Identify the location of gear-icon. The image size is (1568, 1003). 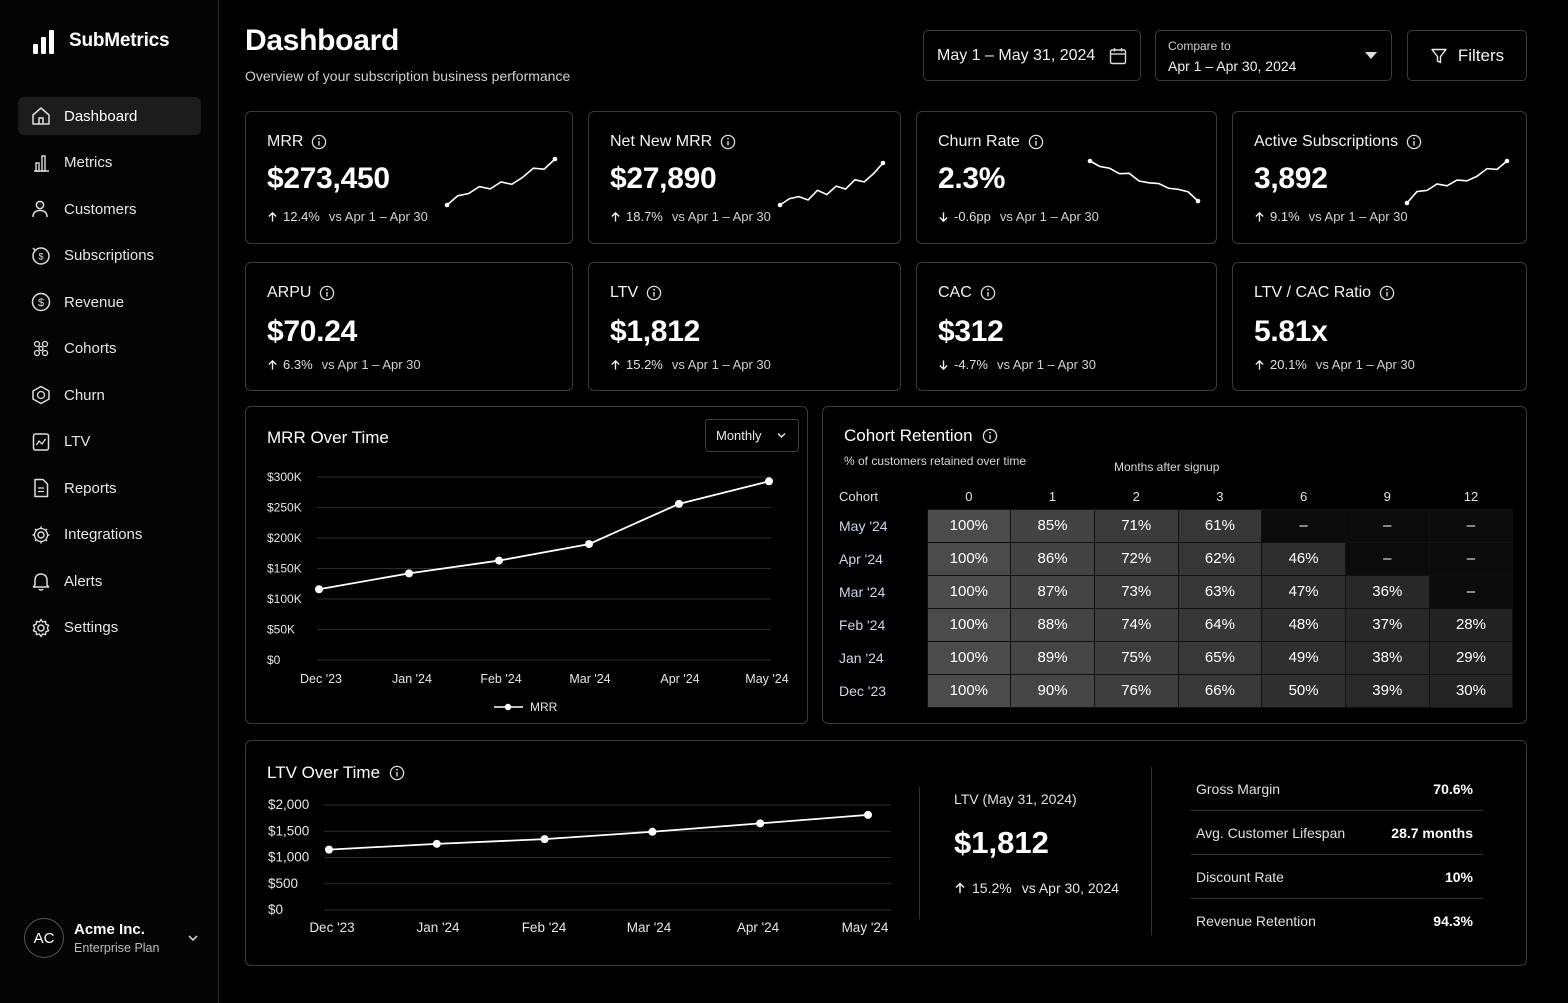
(41, 627).